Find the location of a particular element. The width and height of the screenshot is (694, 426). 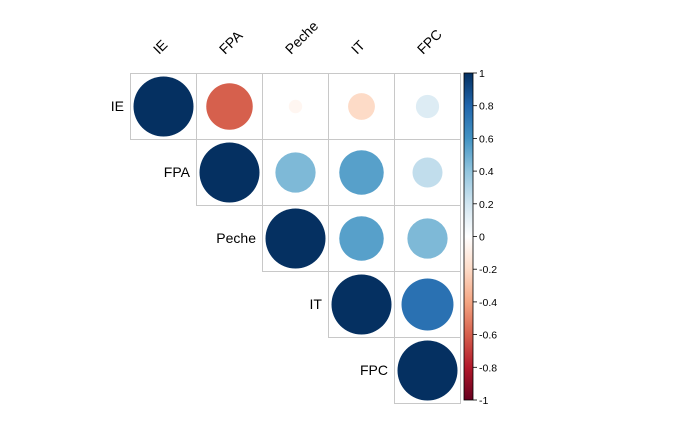

legend-tick-label: 0 is located at coordinates (482, 238).